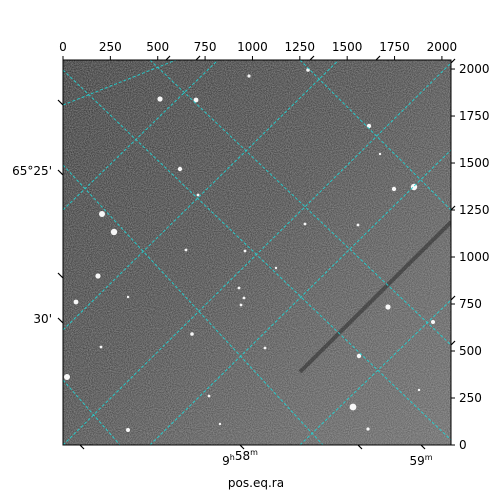 Image resolution: width=500 pixels, height=500 pixels. Describe the element at coordinates (394, 47) in the screenshot. I see `top-tick-label-7: 1750` at that location.